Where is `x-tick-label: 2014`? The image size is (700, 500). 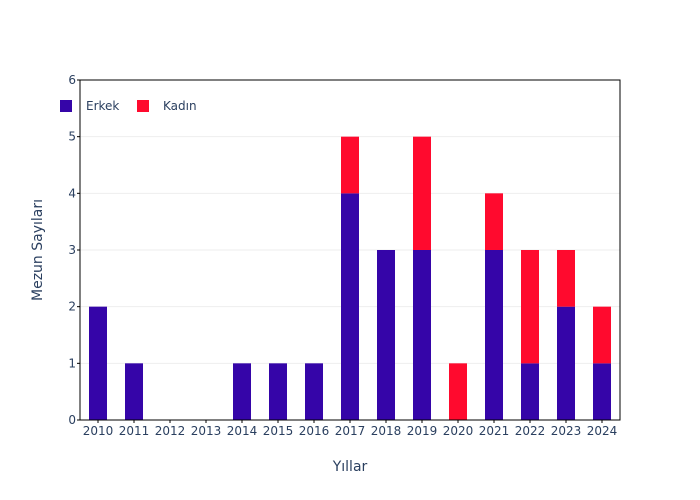 x-tick-label: 2014 is located at coordinates (242, 431).